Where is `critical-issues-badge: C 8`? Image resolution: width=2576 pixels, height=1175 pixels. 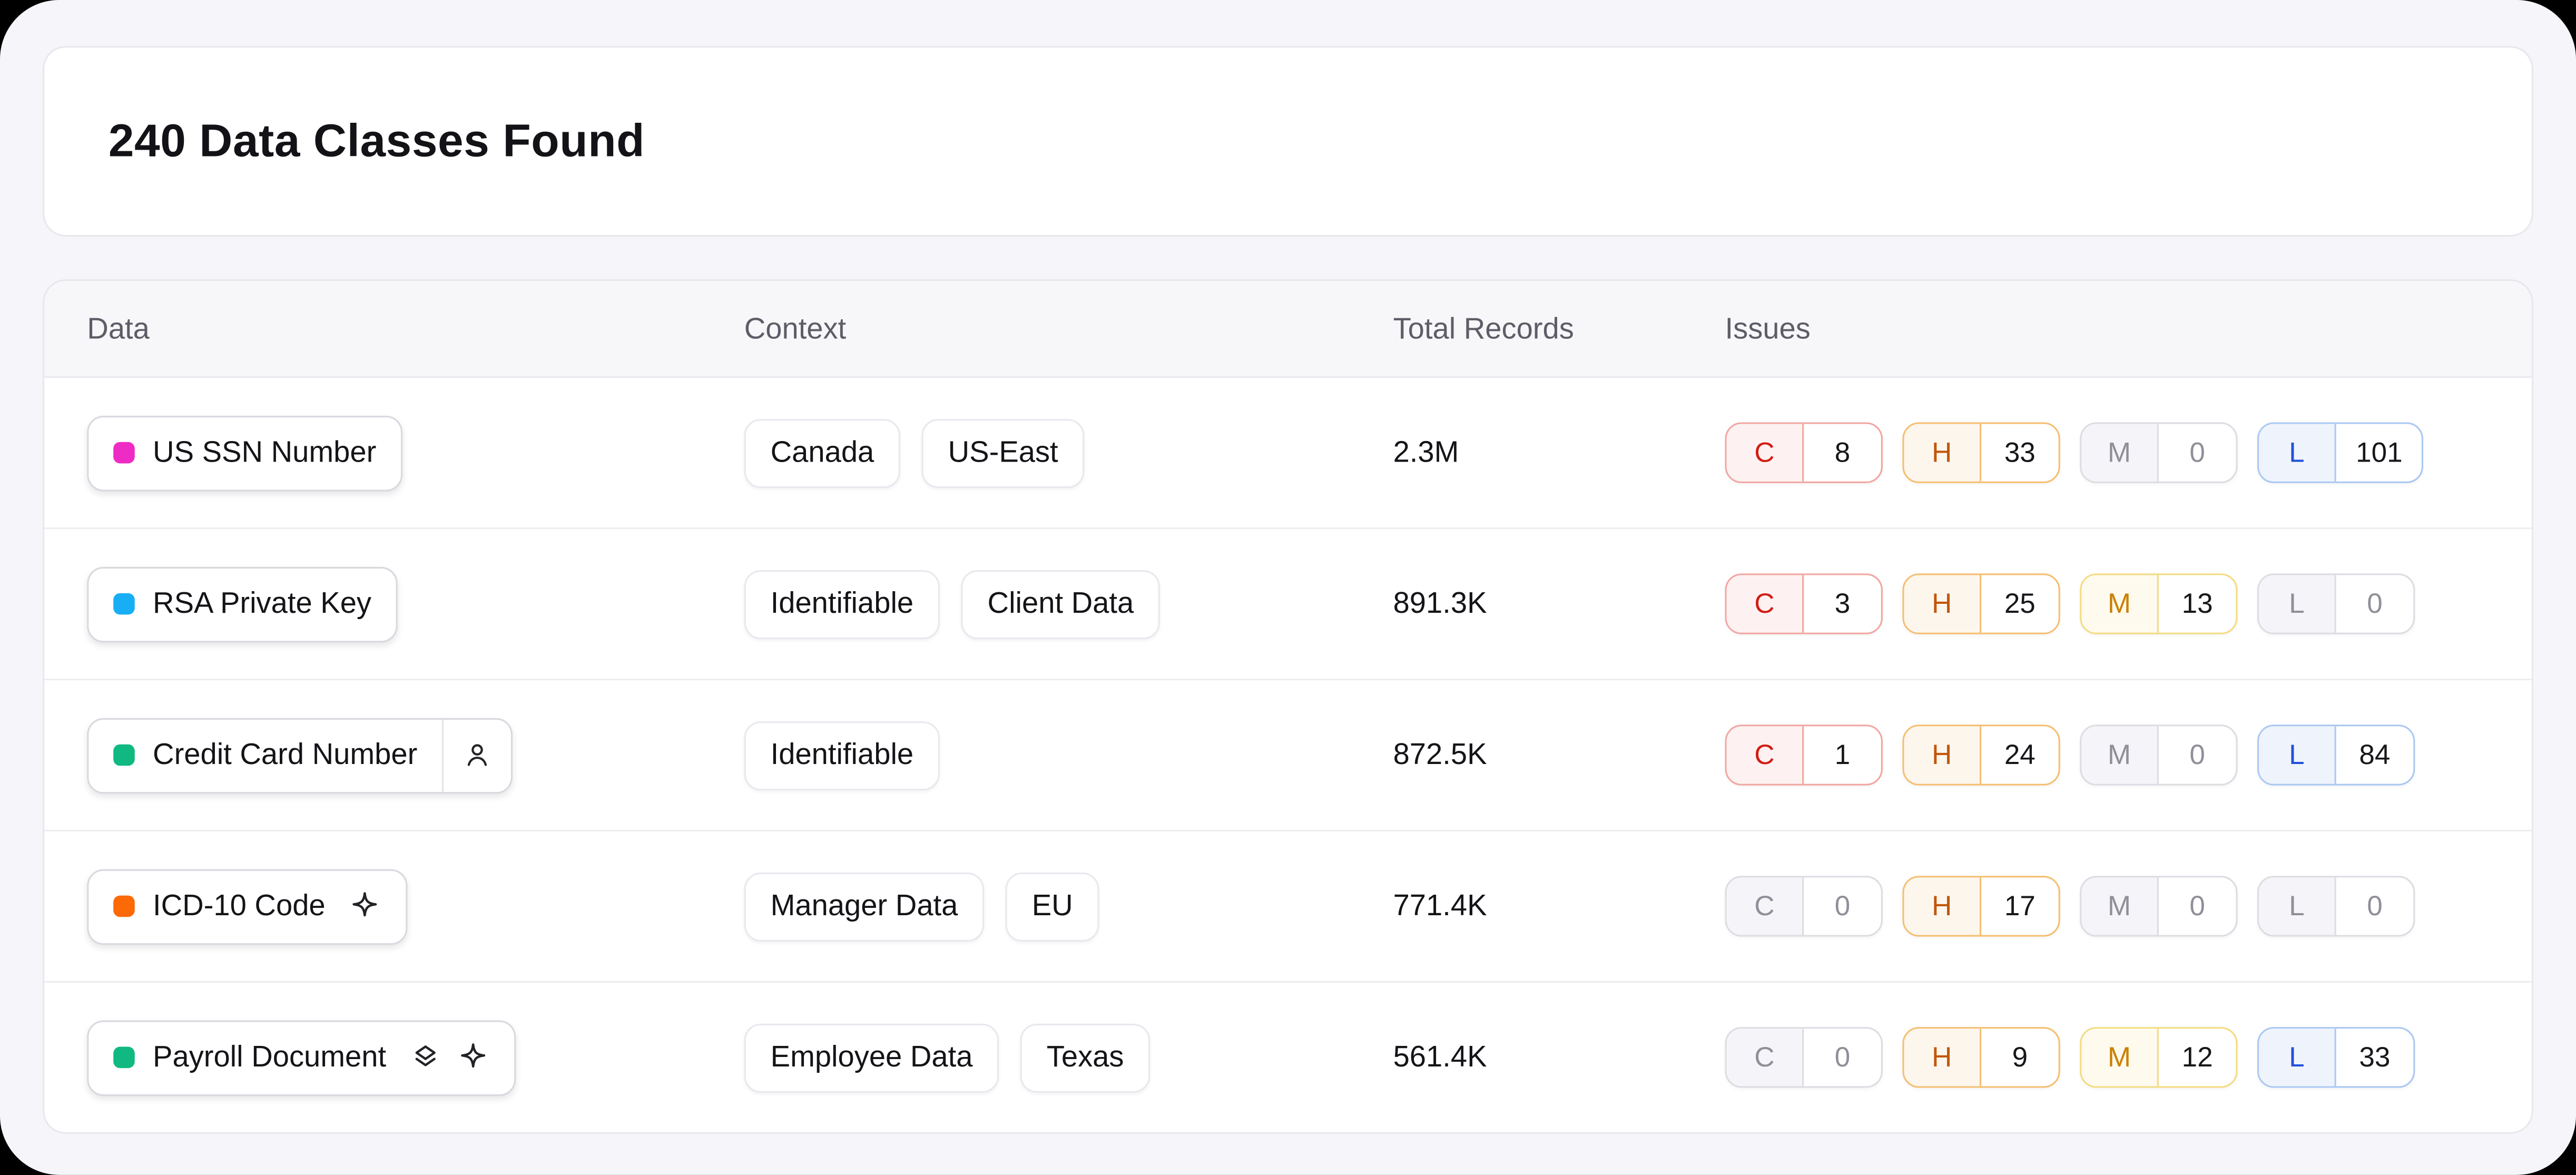 critical-issues-badge: C 8 is located at coordinates (1804, 452).